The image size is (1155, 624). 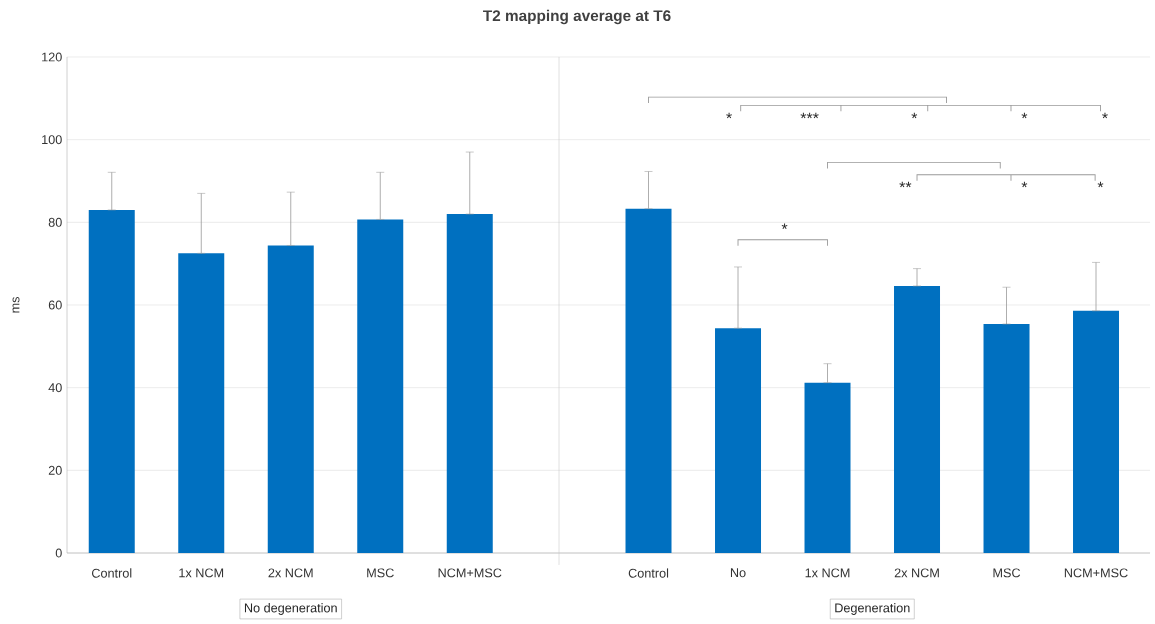 What do you see at coordinates (55, 388) in the screenshot?
I see `y-tick-label: 40` at bounding box center [55, 388].